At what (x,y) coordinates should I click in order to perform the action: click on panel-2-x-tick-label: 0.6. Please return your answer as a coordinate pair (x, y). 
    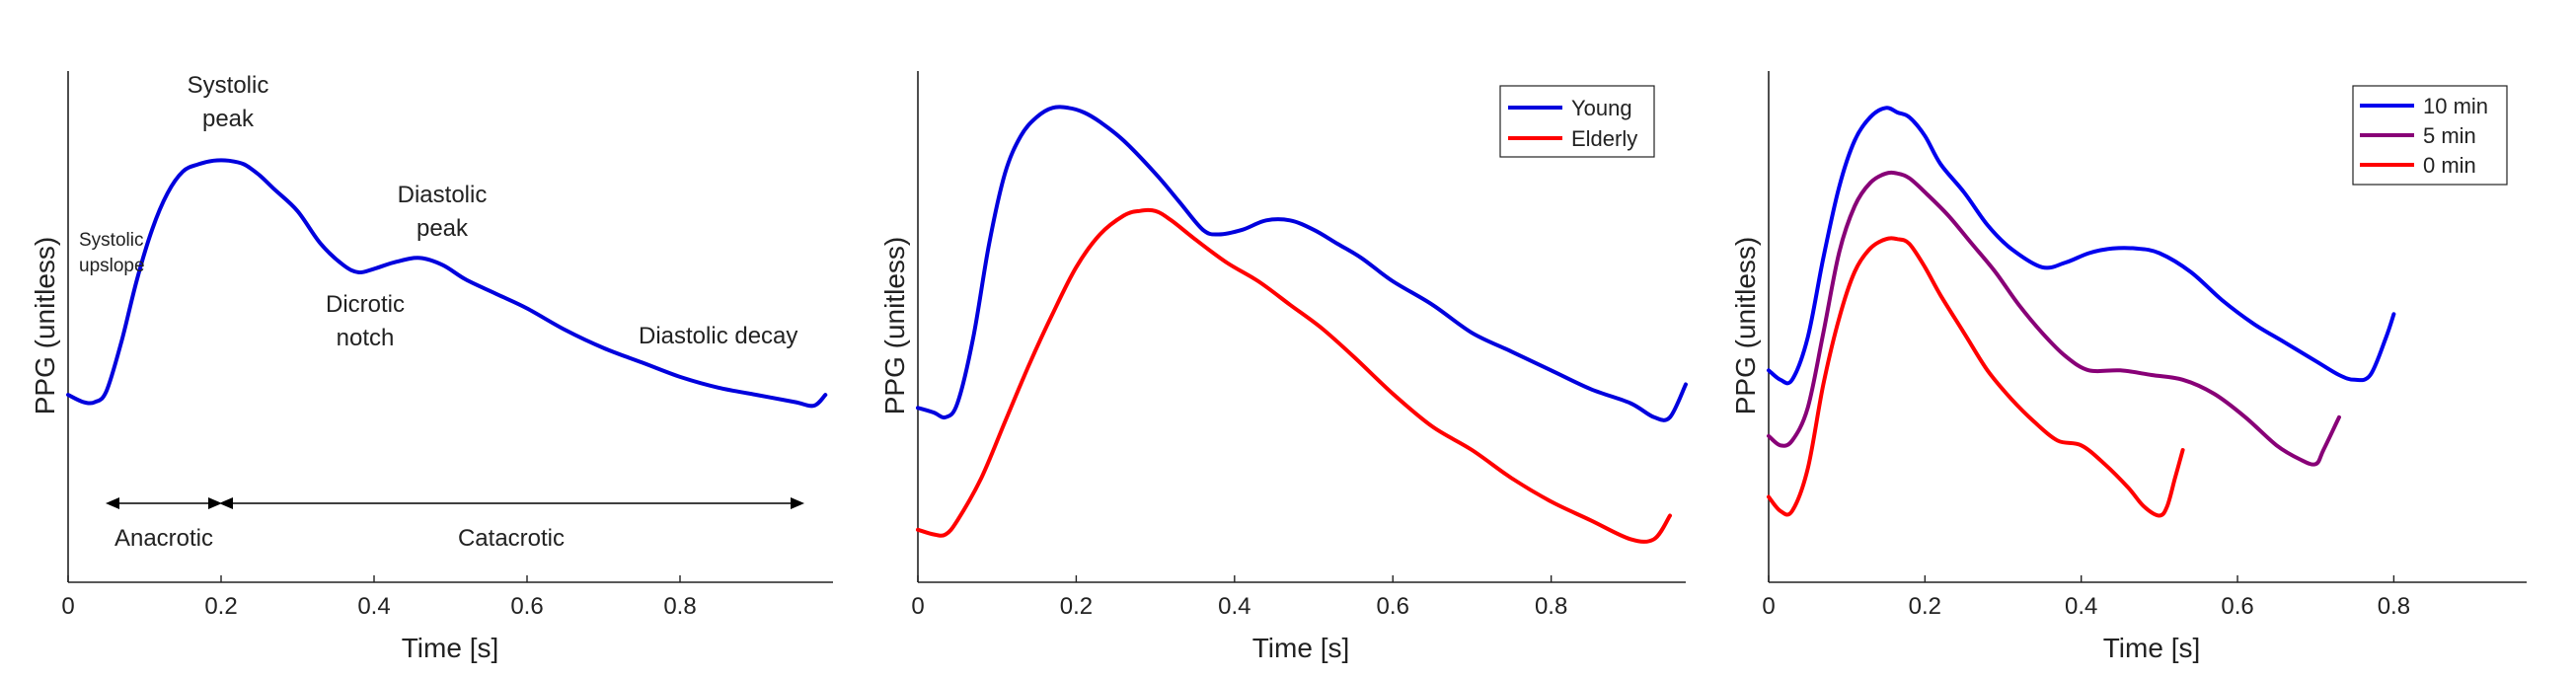
    Looking at the image, I should click on (1393, 607).